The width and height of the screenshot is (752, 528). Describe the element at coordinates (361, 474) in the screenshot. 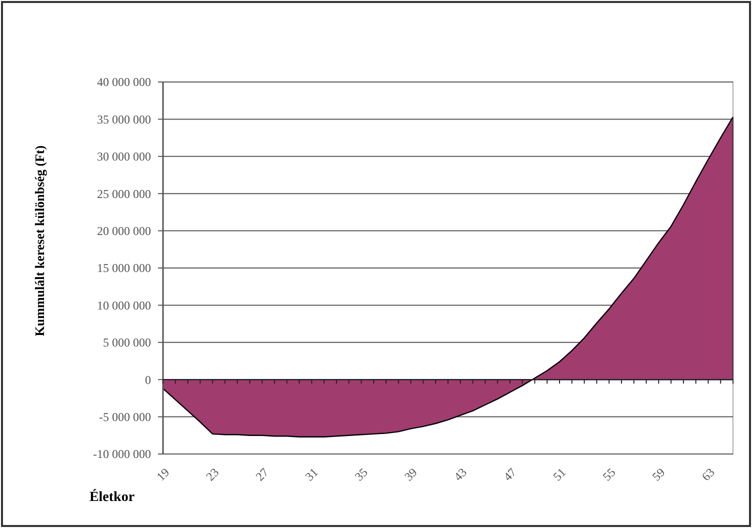

I see `x-tick-label: 35` at that location.